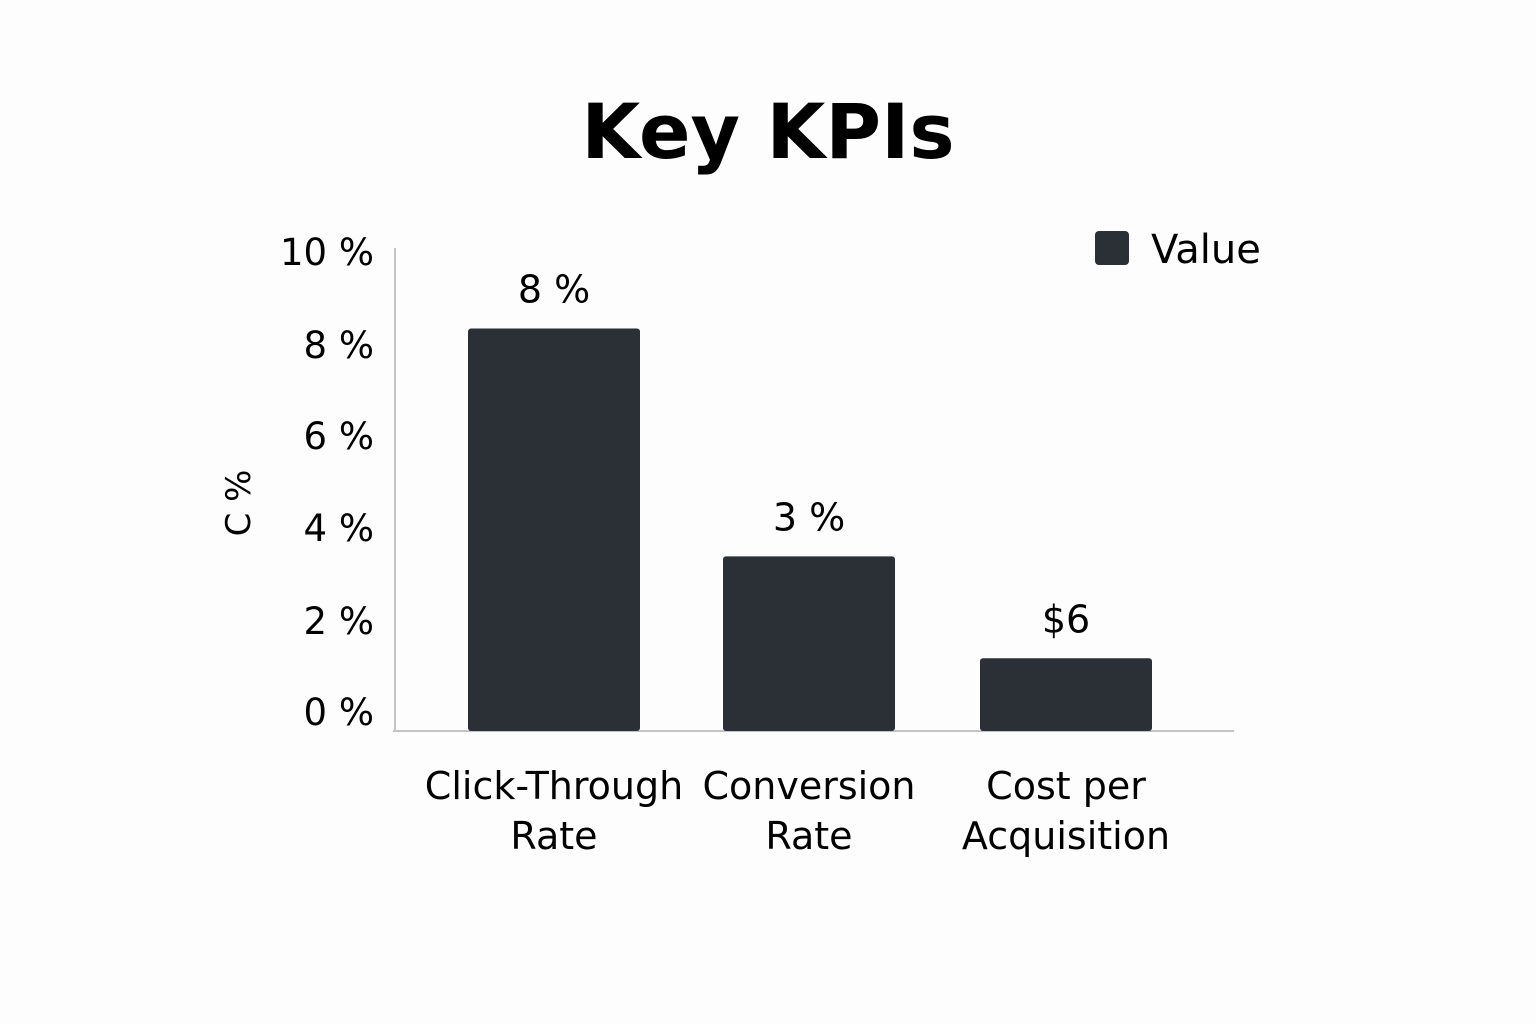 The image size is (1536, 1024). What do you see at coordinates (1066, 619) in the screenshot?
I see `data-label: $6` at bounding box center [1066, 619].